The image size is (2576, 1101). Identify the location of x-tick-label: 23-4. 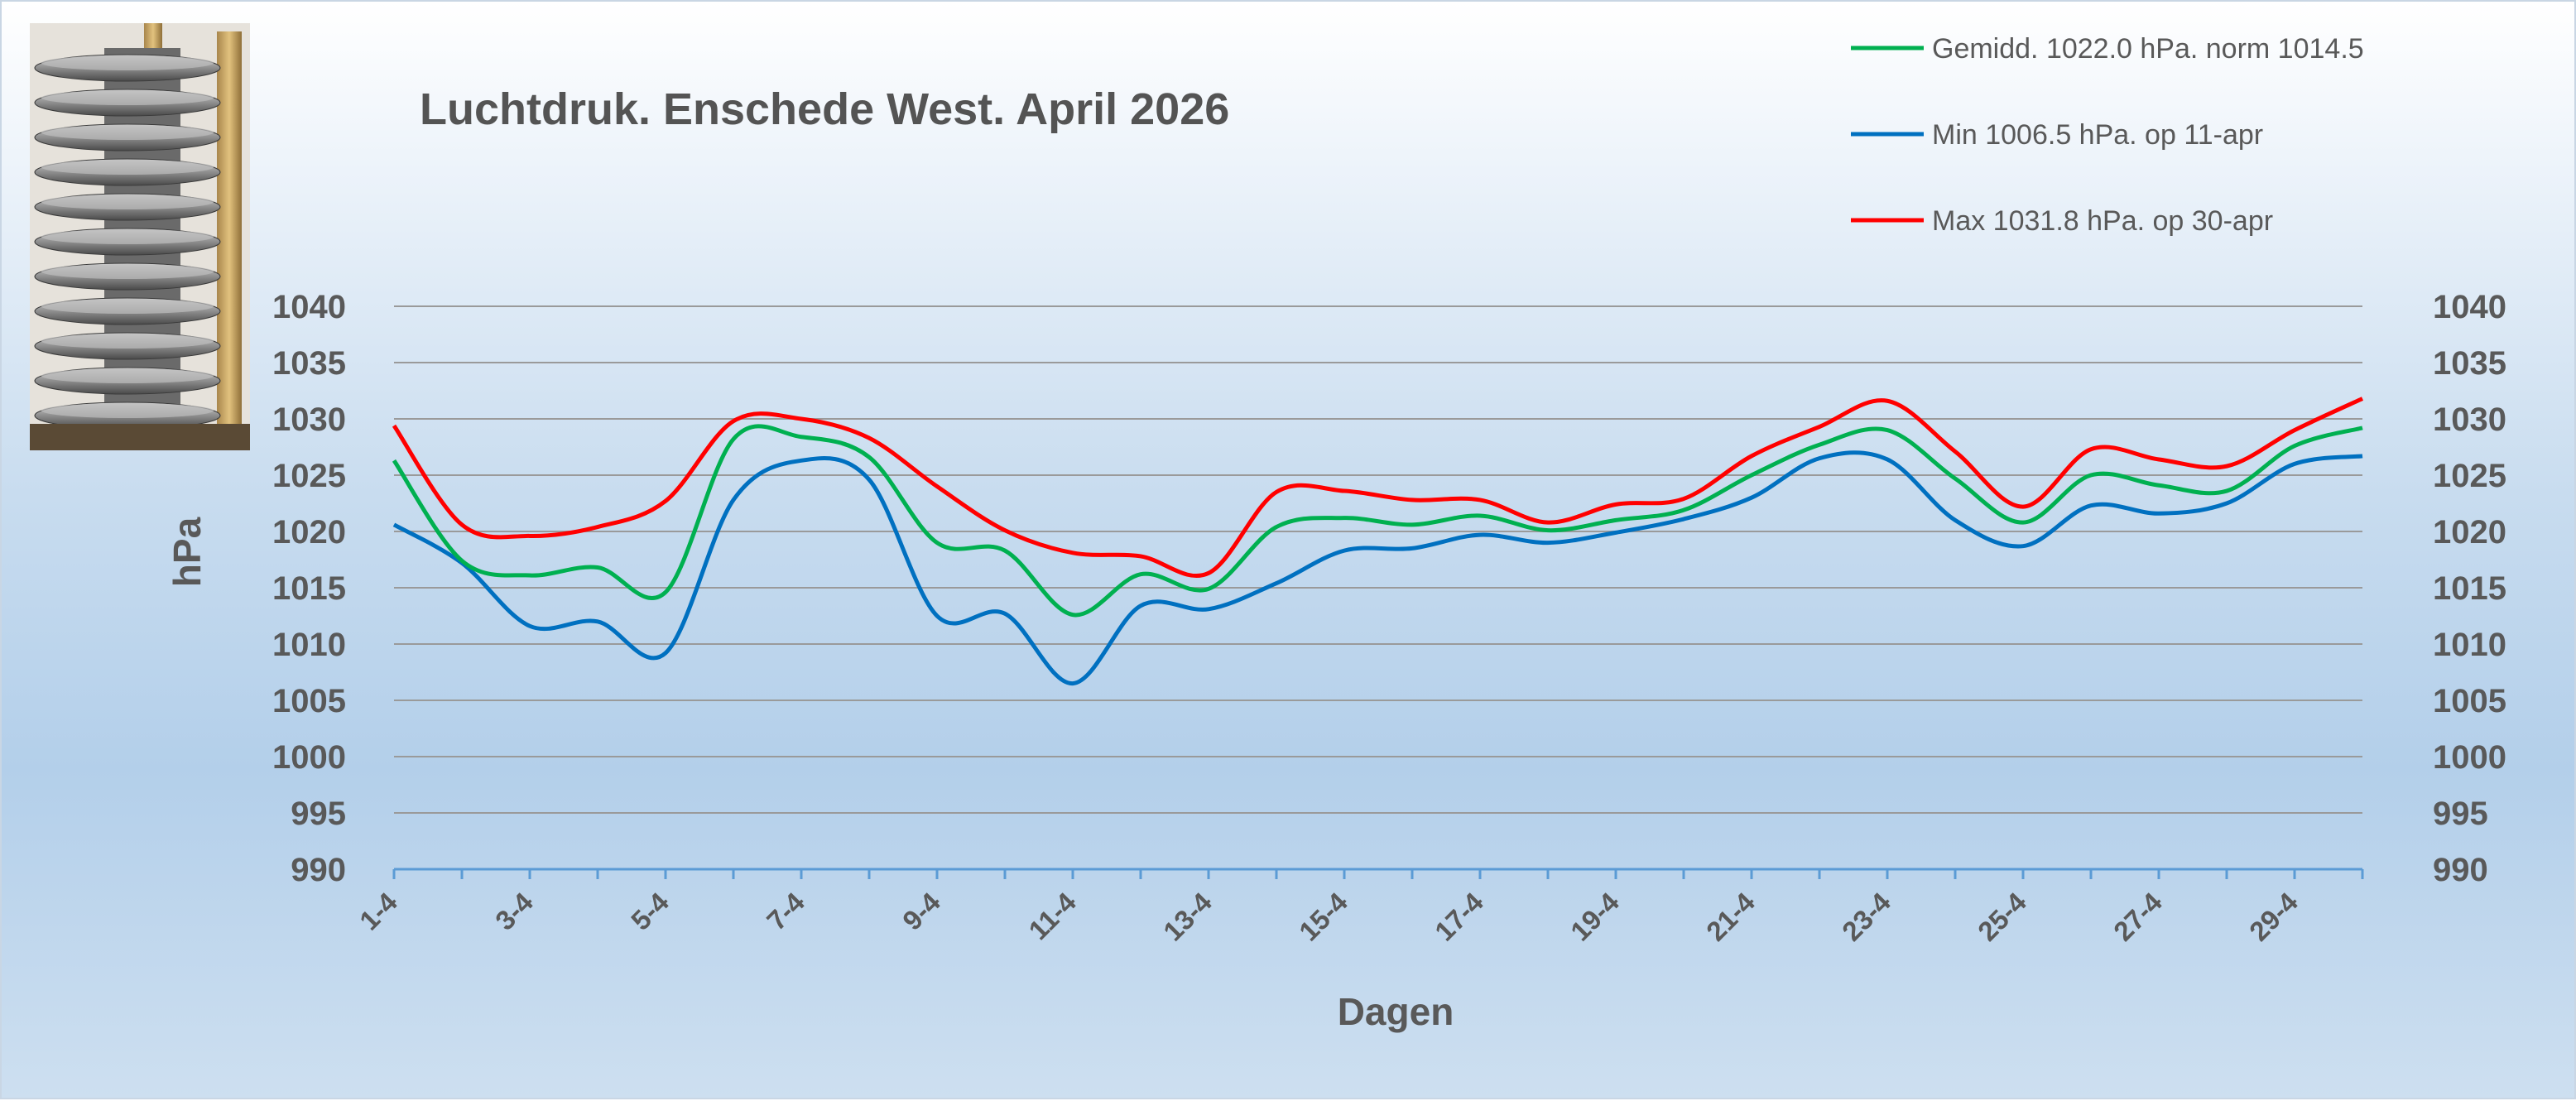
(1866, 916).